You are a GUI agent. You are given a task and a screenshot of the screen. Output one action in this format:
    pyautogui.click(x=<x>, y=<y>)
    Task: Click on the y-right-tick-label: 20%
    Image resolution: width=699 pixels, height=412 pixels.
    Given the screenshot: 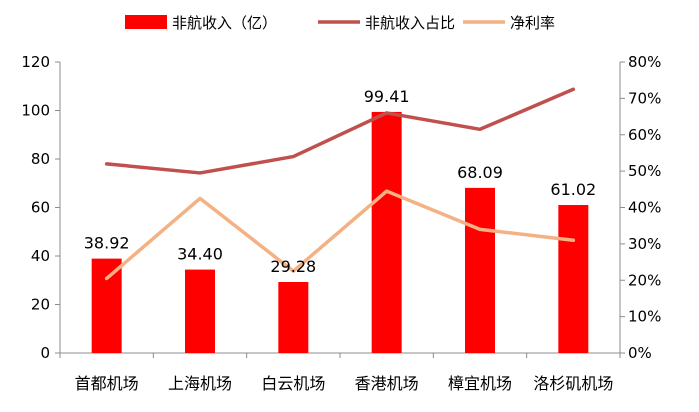 What is the action you would take?
    pyautogui.click(x=644, y=280)
    